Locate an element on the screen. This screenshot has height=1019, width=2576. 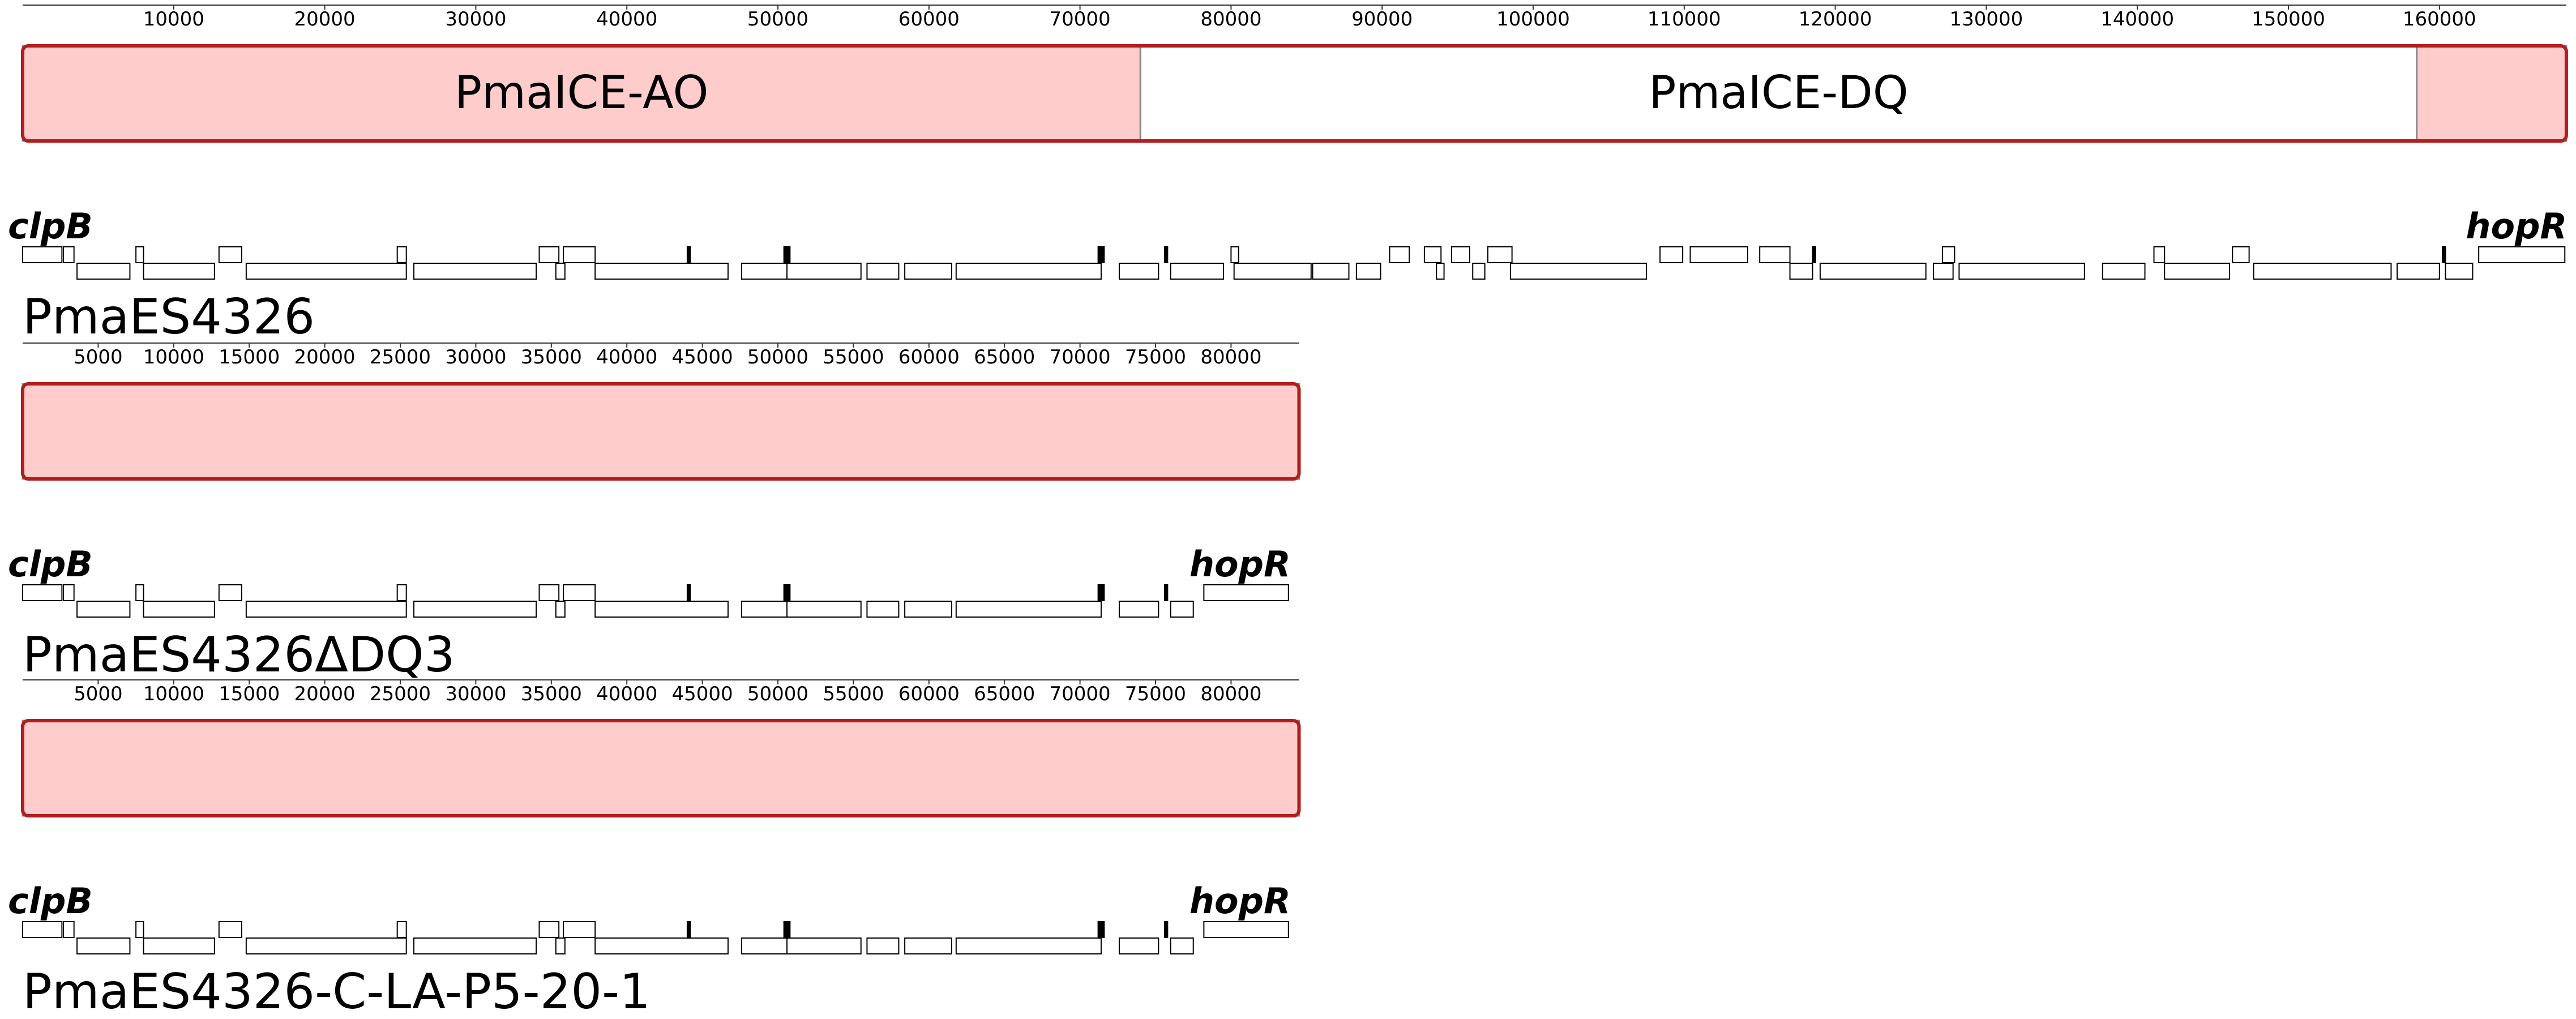
genome-name: PmaES4326 is located at coordinates (169, 317).